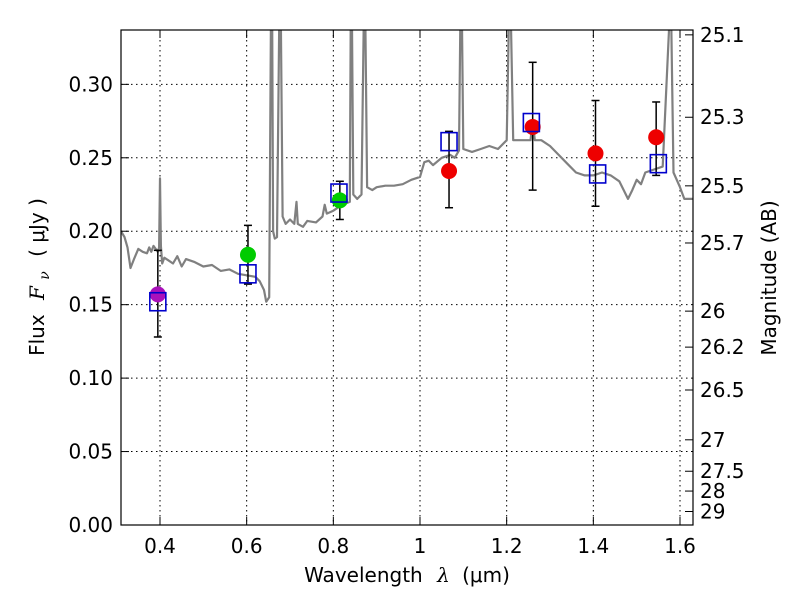  What do you see at coordinates (247, 546) in the screenshot?
I see `x-tick-label: 0.6` at bounding box center [247, 546].